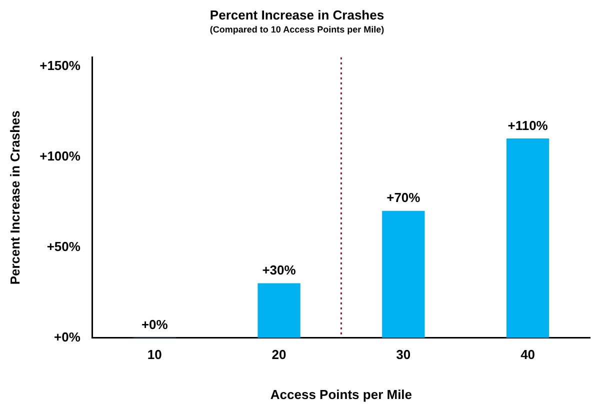 The image size is (600, 407). Describe the element at coordinates (528, 354) in the screenshot. I see `x-tick-label: 40` at that location.